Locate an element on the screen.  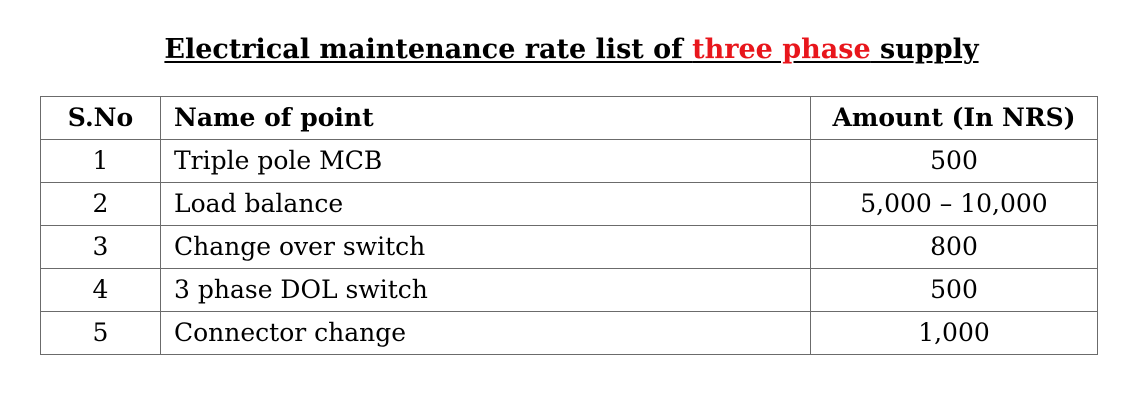
table-row: 5 Connector change 1,000 is located at coordinates (569, 333).